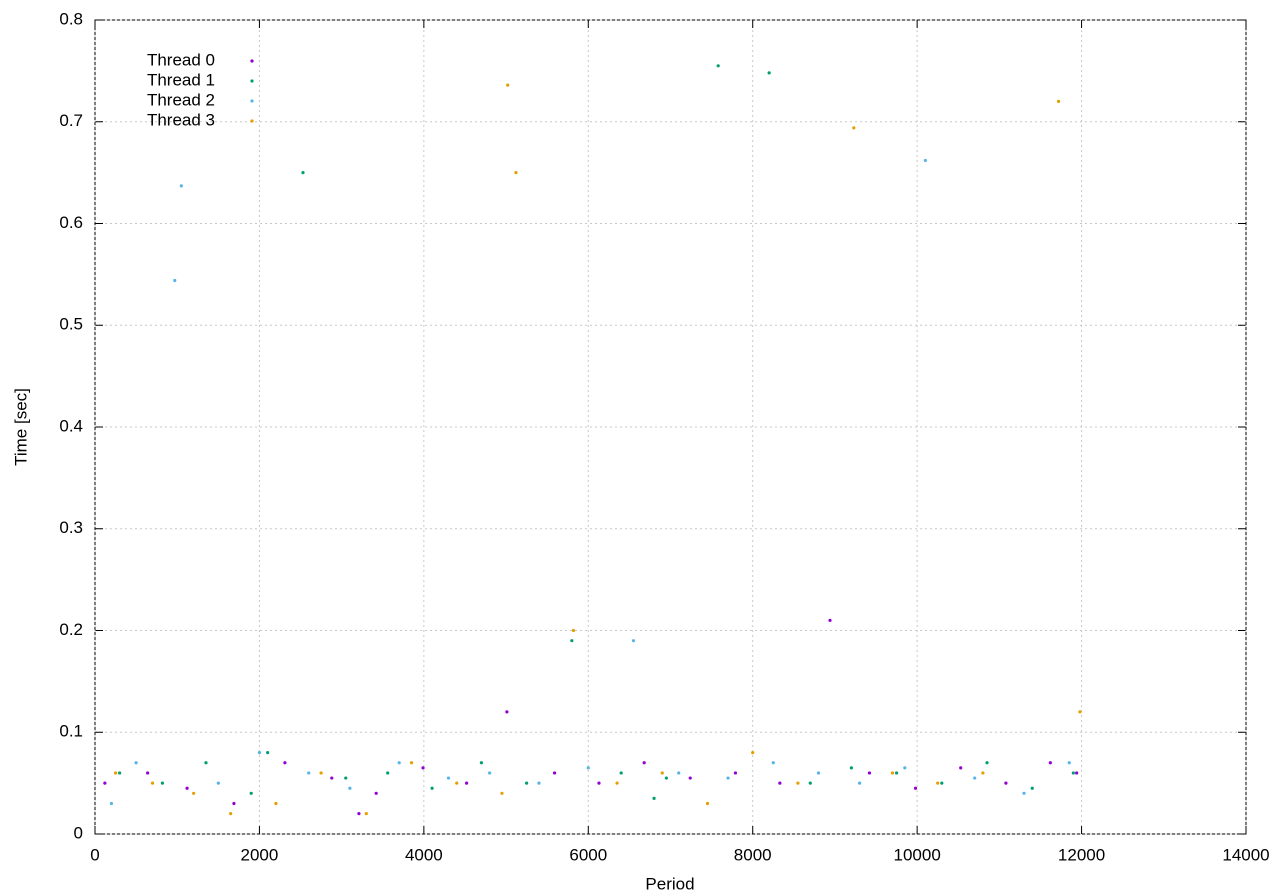 The width and height of the screenshot is (1280, 896). What do you see at coordinates (424, 854) in the screenshot?
I see `x-tick-label: 4000` at bounding box center [424, 854].